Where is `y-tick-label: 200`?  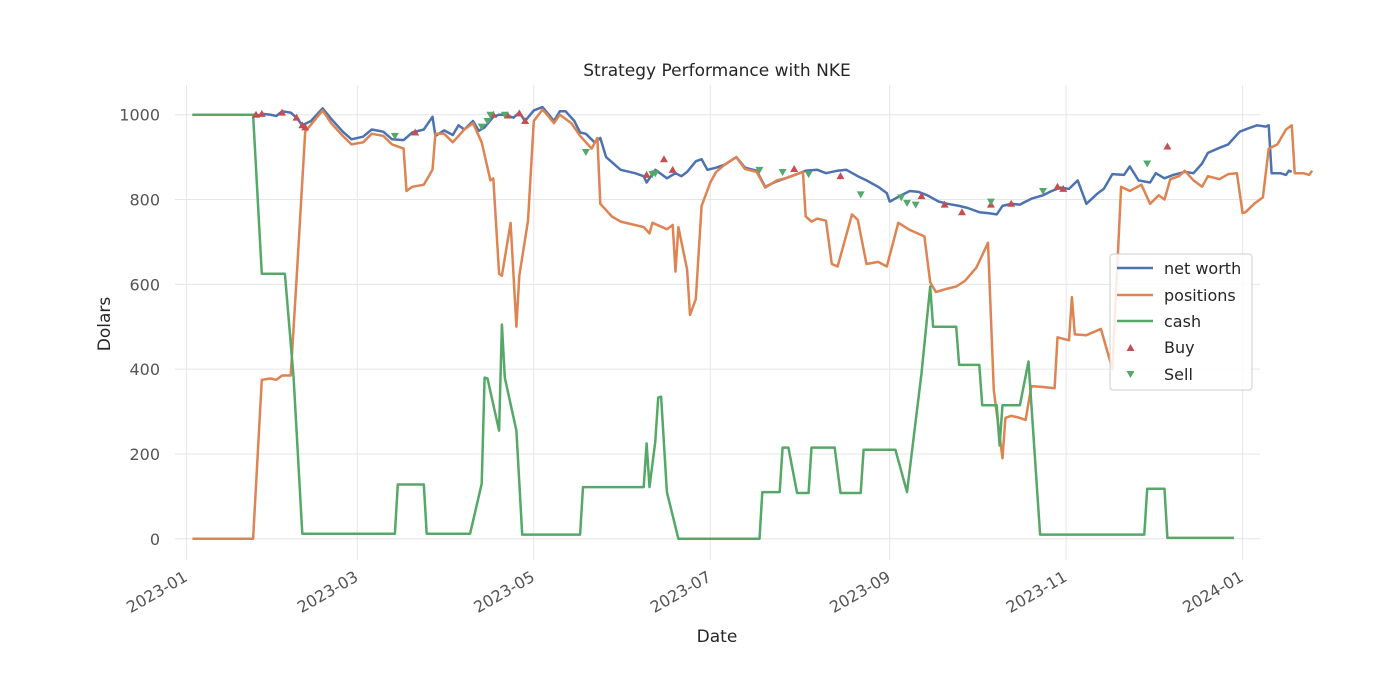 y-tick-label: 200 is located at coordinates (144, 454).